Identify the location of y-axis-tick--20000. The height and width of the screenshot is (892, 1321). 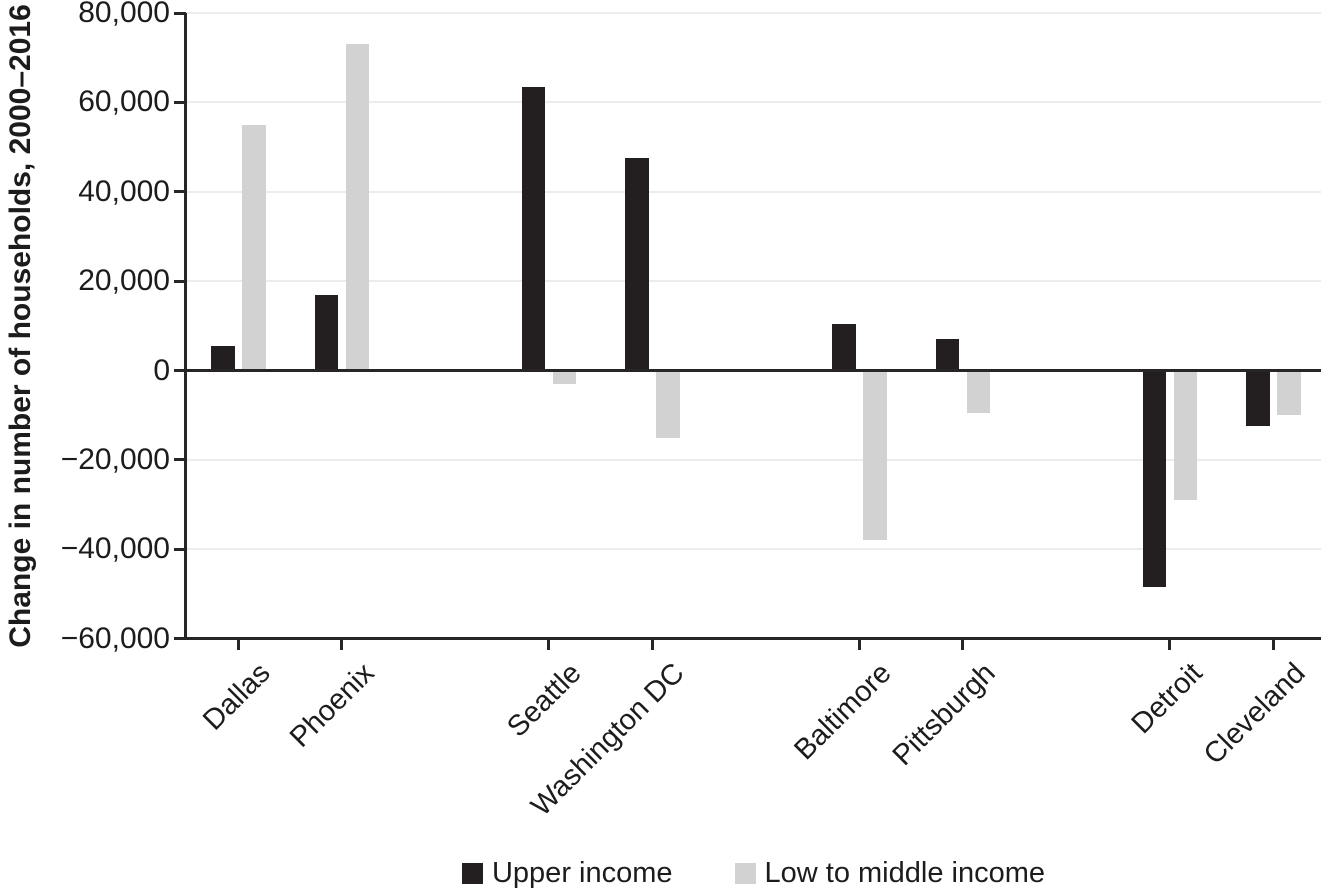
(180, 460).